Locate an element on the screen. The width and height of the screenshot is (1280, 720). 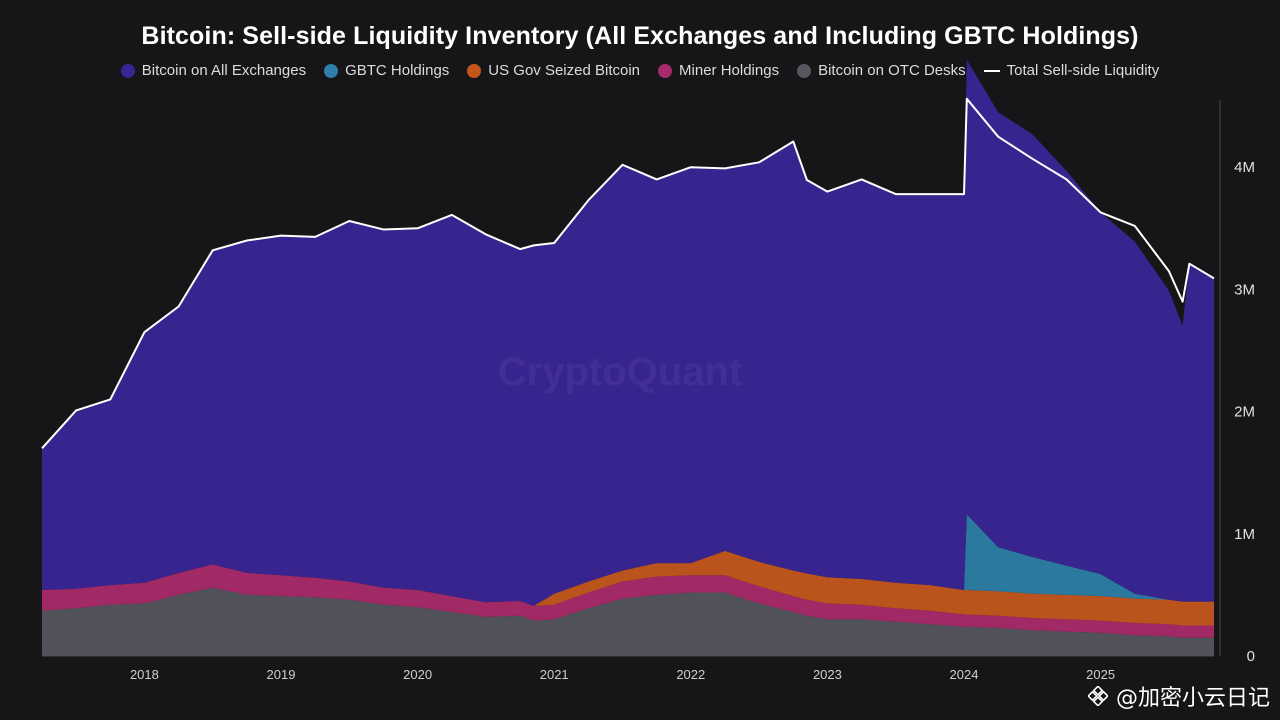
area-miner-holdings is located at coordinates (628, 601).